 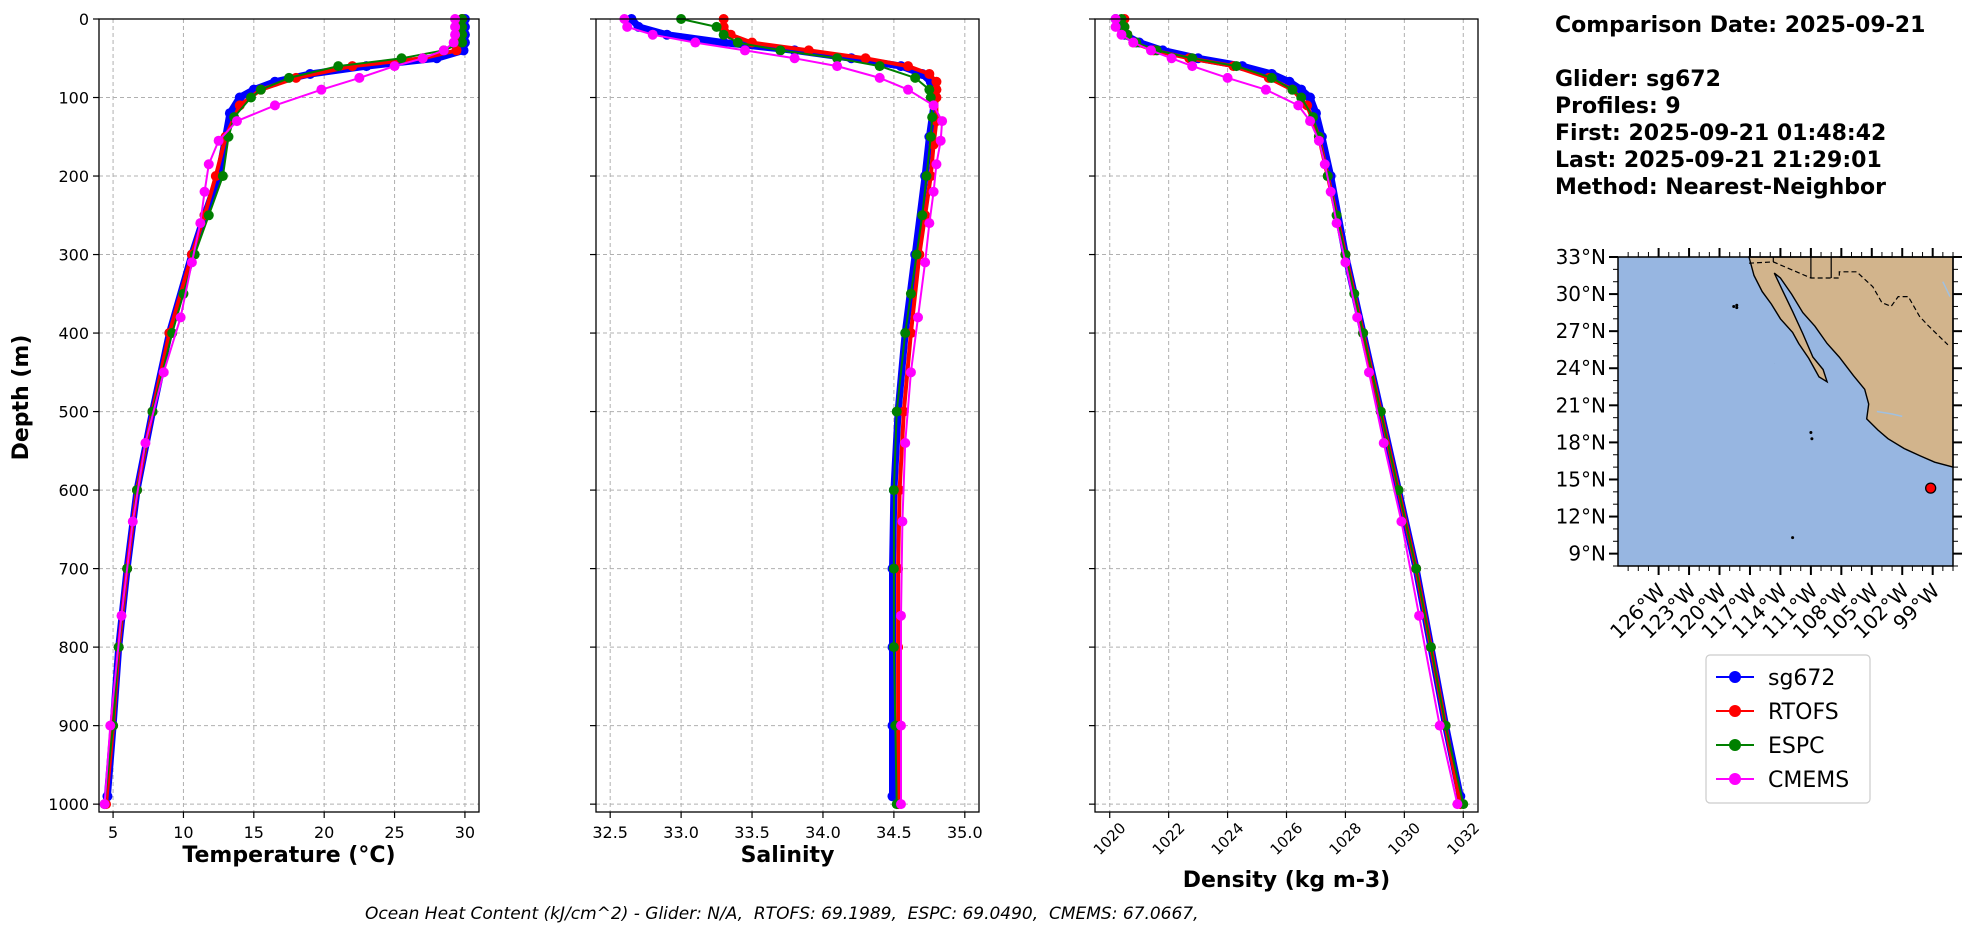 What do you see at coordinates (1801, 678) in the screenshot?
I see `legend-label-sg672: sg672` at bounding box center [1801, 678].